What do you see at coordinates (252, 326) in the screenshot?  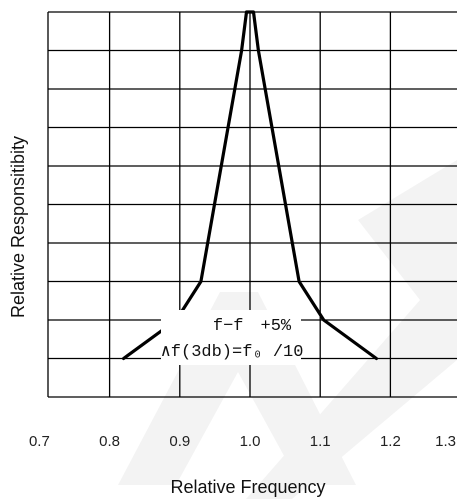 I see `annotation-line-1: f−f +5%` at bounding box center [252, 326].